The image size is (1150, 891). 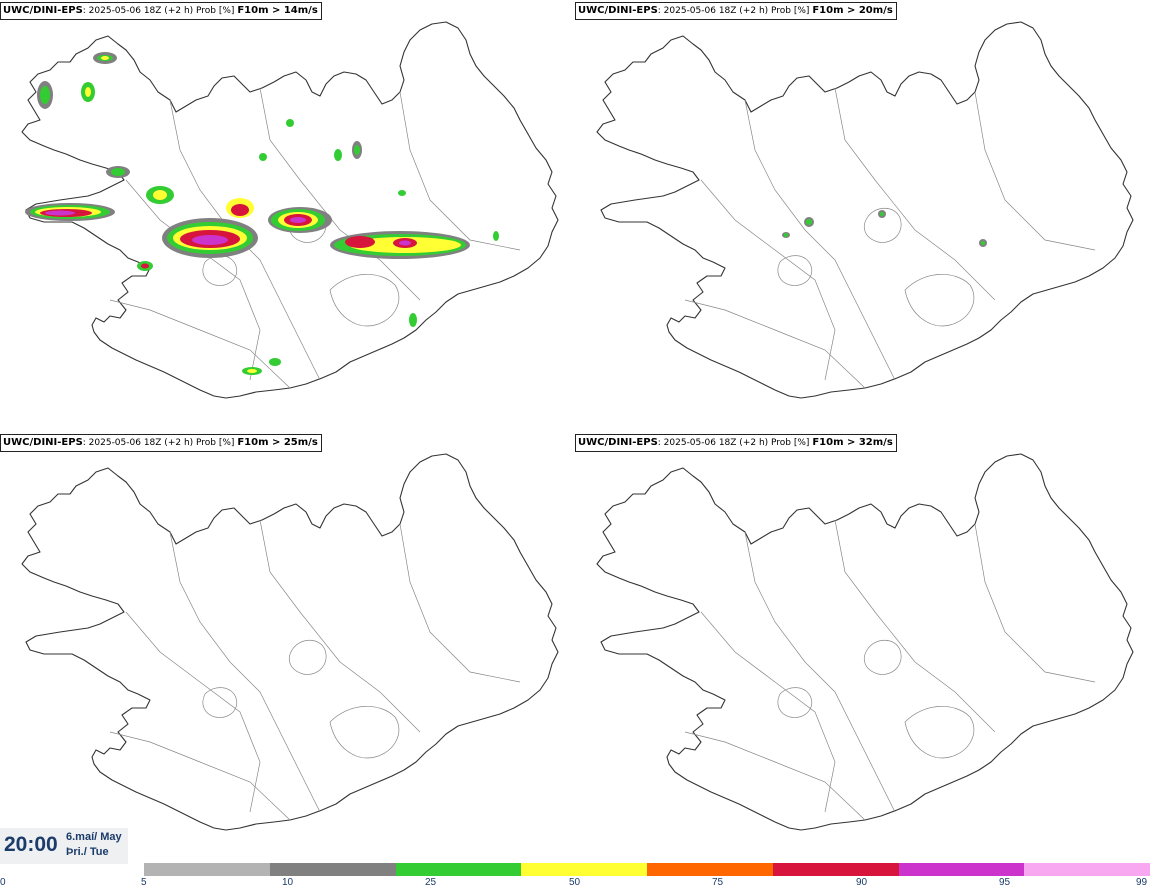 What do you see at coordinates (31, 844) in the screenshot?
I see `valid-time: 20:00` at bounding box center [31, 844].